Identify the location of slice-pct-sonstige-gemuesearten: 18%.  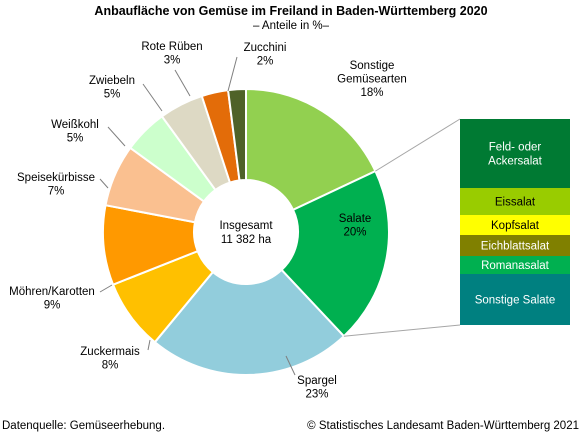
(371, 93).